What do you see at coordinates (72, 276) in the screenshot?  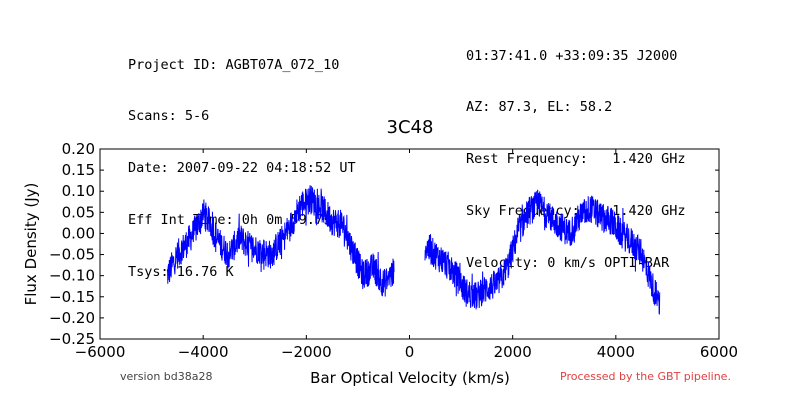 I see `y-tick-label: −0.10` at bounding box center [72, 276].